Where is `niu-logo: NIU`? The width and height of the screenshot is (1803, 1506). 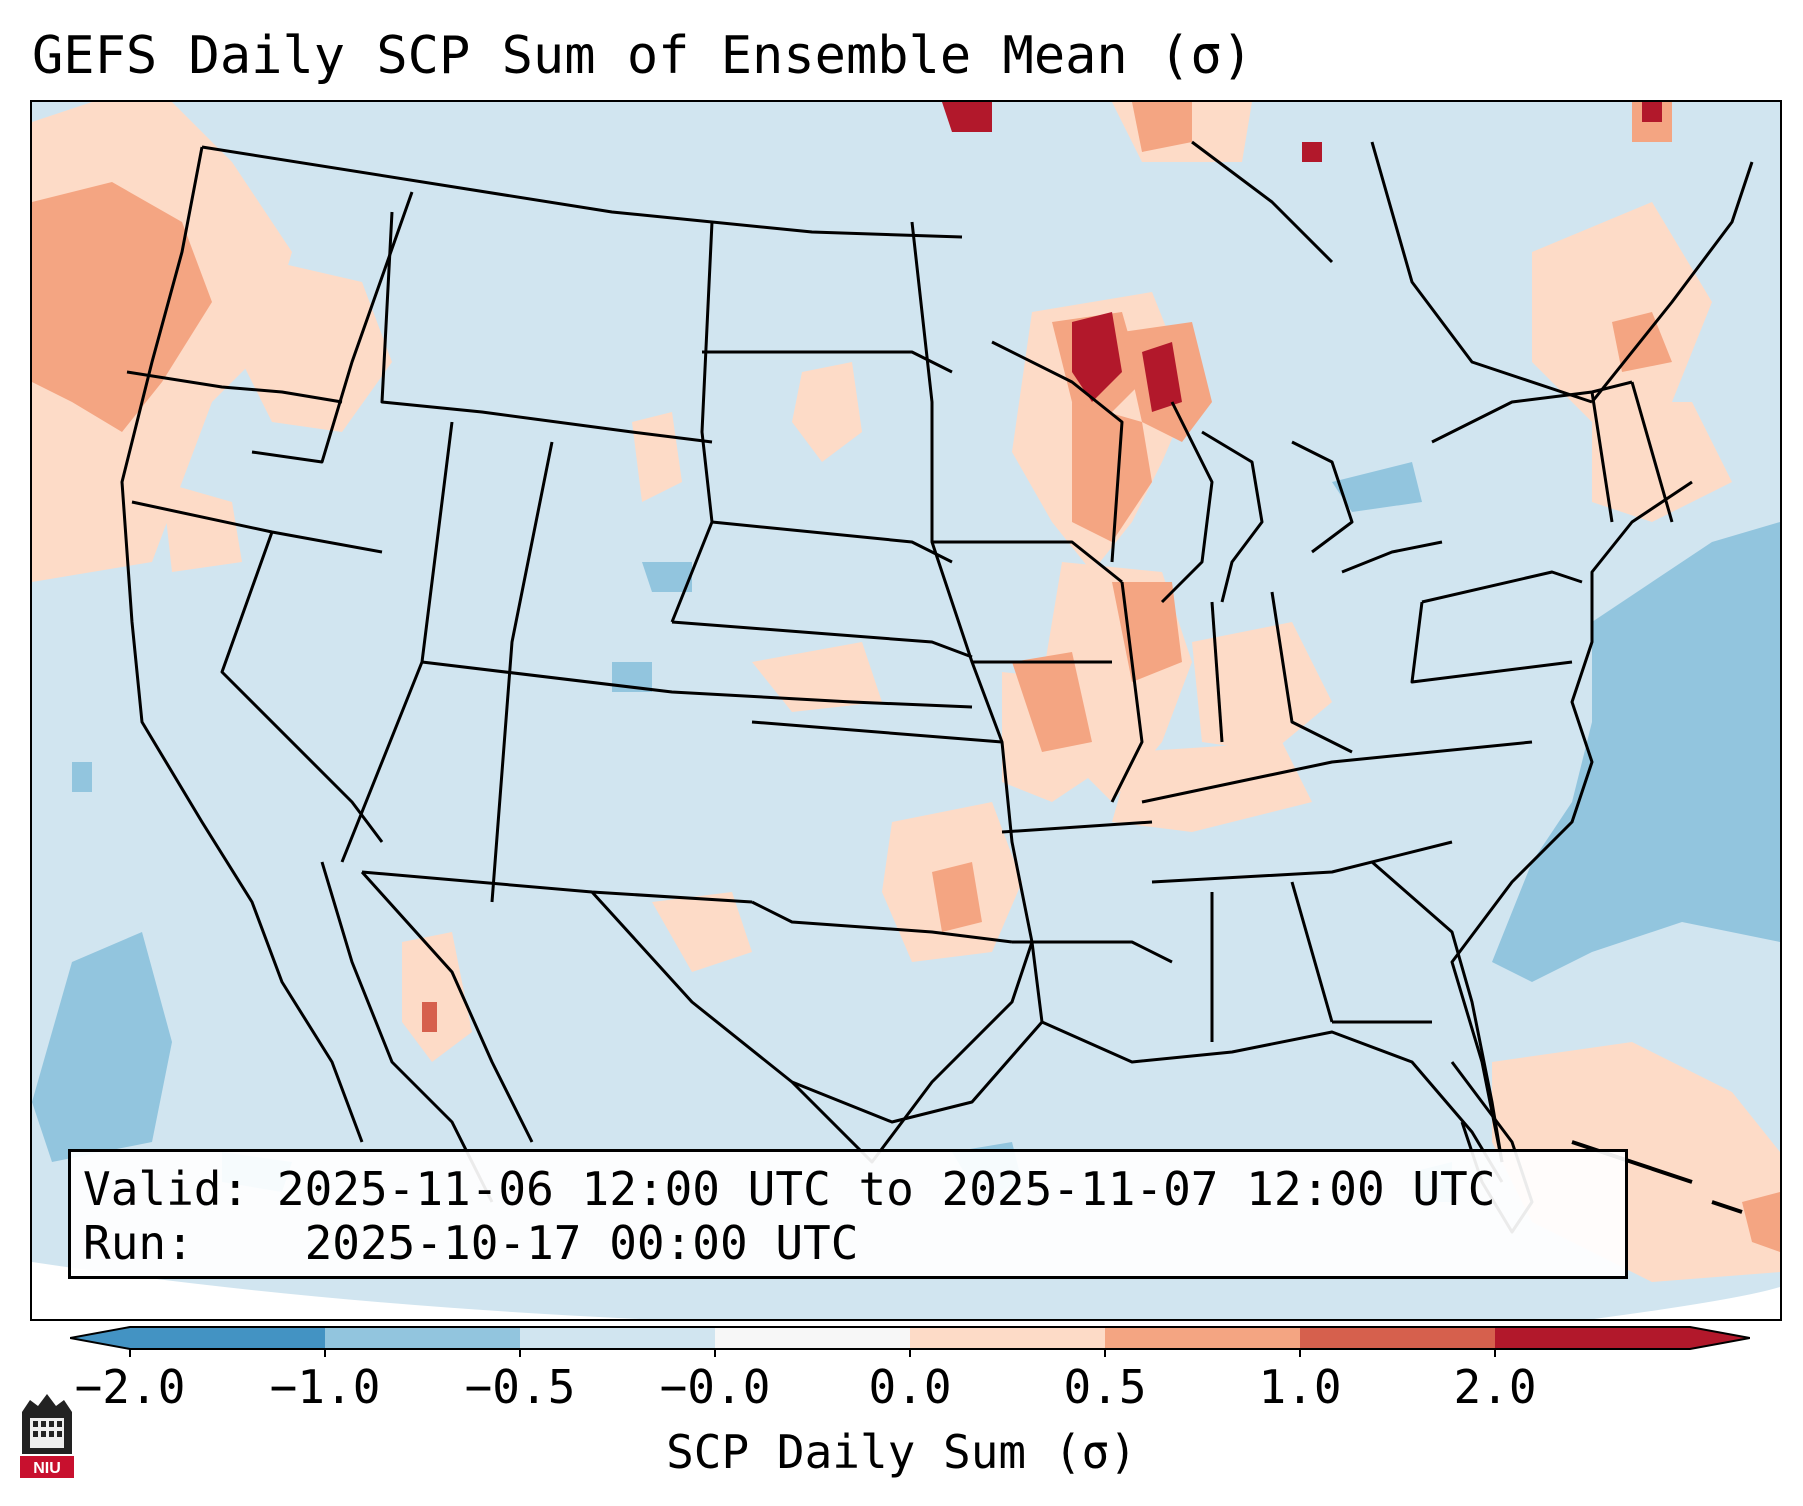 niu-logo: NIU is located at coordinates (47, 1436).